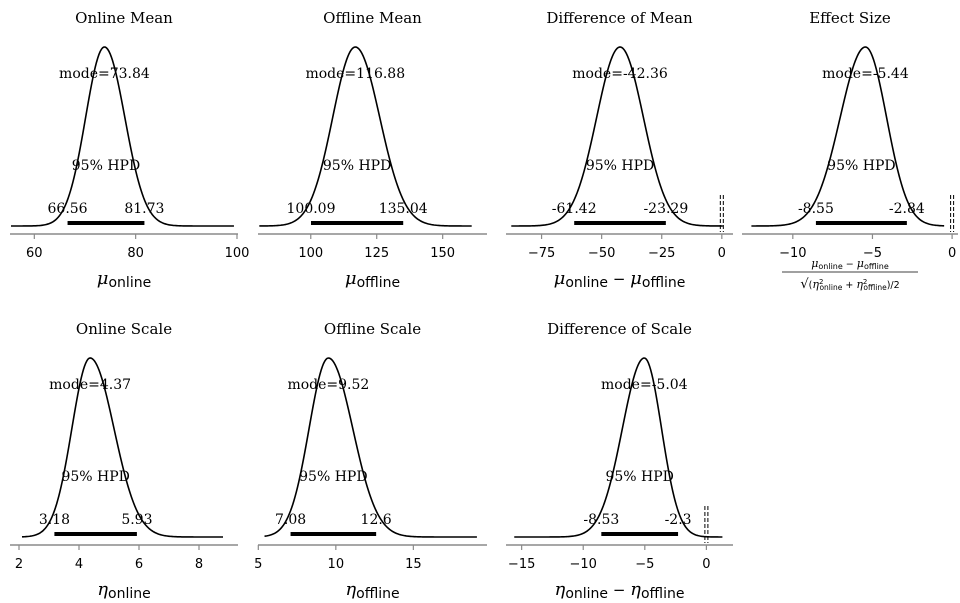 Image resolution: width=960 pixels, height=603 pixels. Describe the element at coordinates (678, 520) in the screenshot. I see `hpd-high-label: -2.3` at that location.